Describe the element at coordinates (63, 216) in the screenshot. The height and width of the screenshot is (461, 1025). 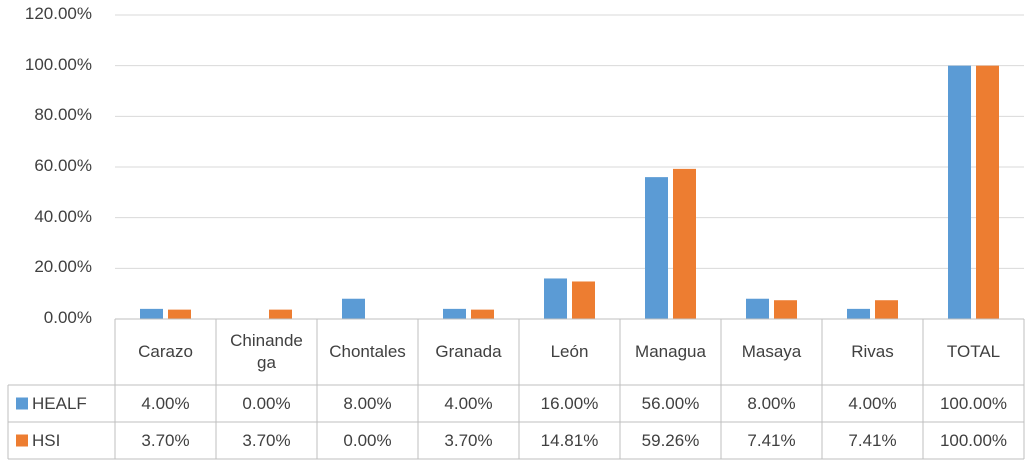
I see `y-tick-label: 40.00%` at that location.